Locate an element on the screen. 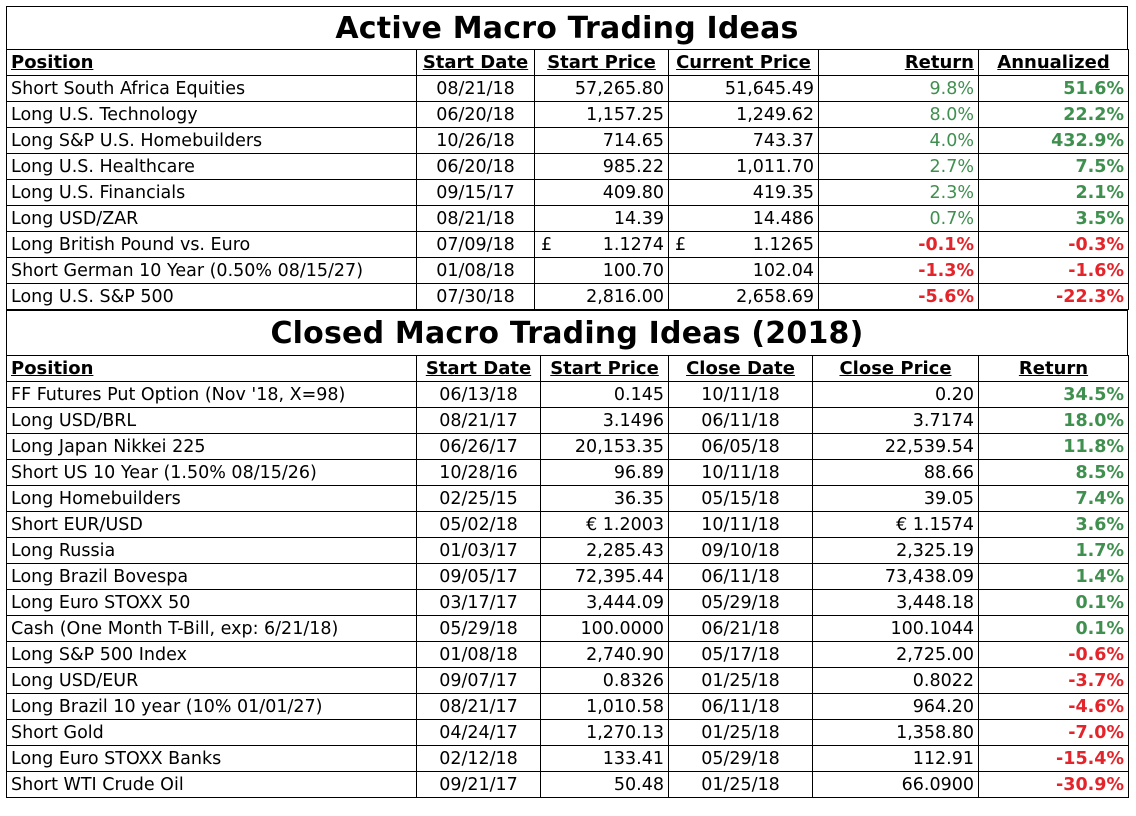 The image size is (1136, 816). position-cell: Short US 10 Year (1.50% 08/15/26) is located at coordinates (211, 472).